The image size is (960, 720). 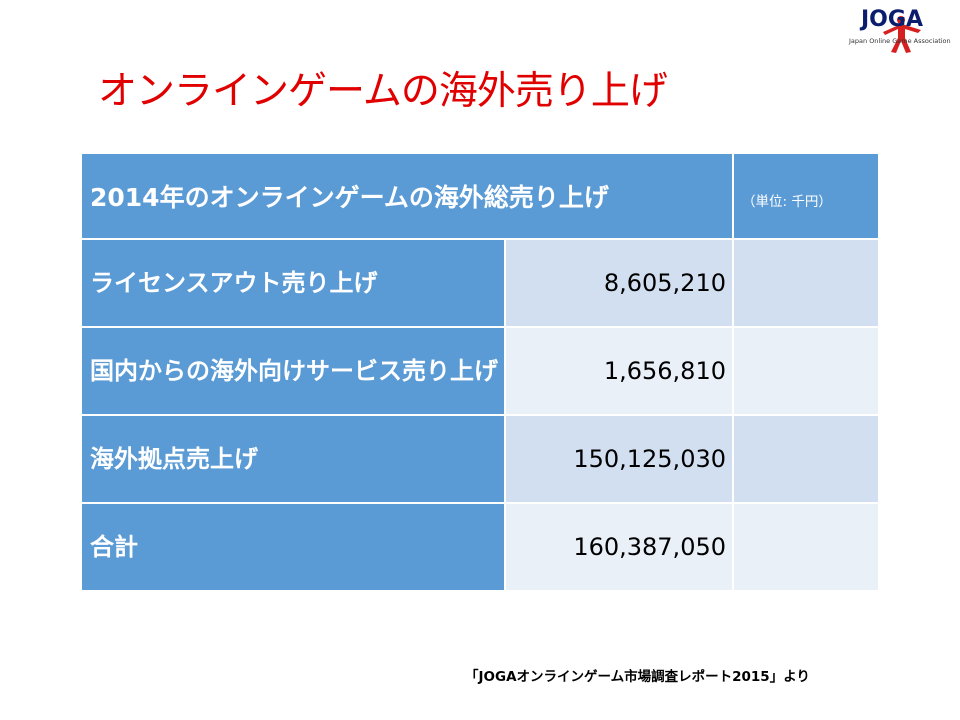 I want to click on unit-label: （単位: 千円）, so click(x=787, y=202).